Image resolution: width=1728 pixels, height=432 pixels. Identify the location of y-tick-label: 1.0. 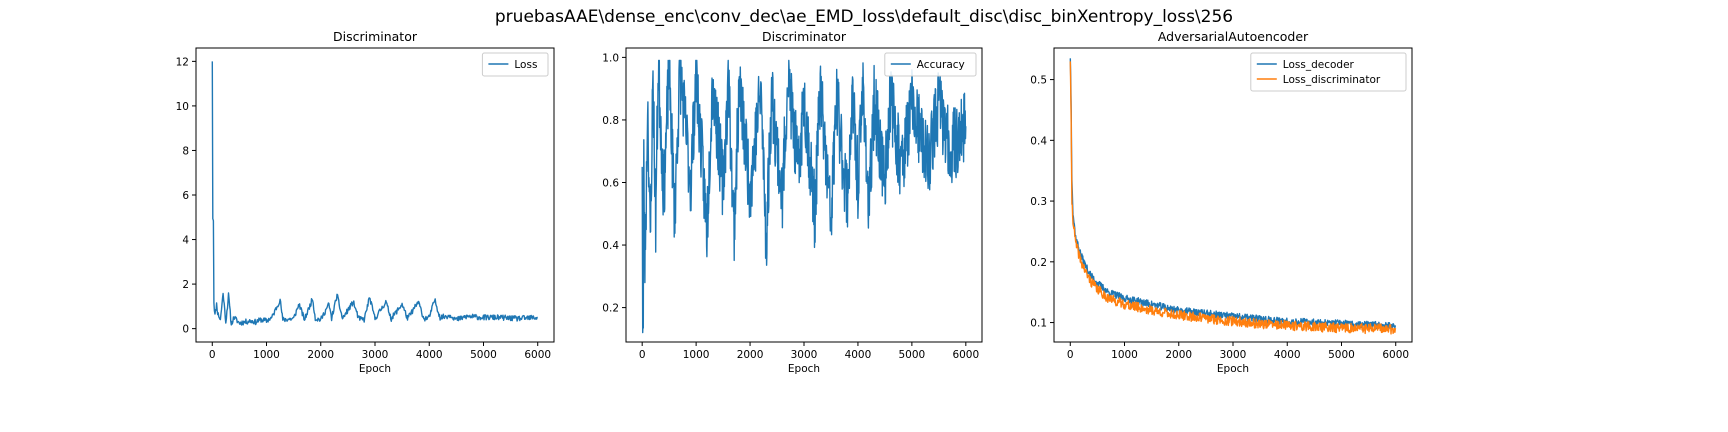
(610, 58).